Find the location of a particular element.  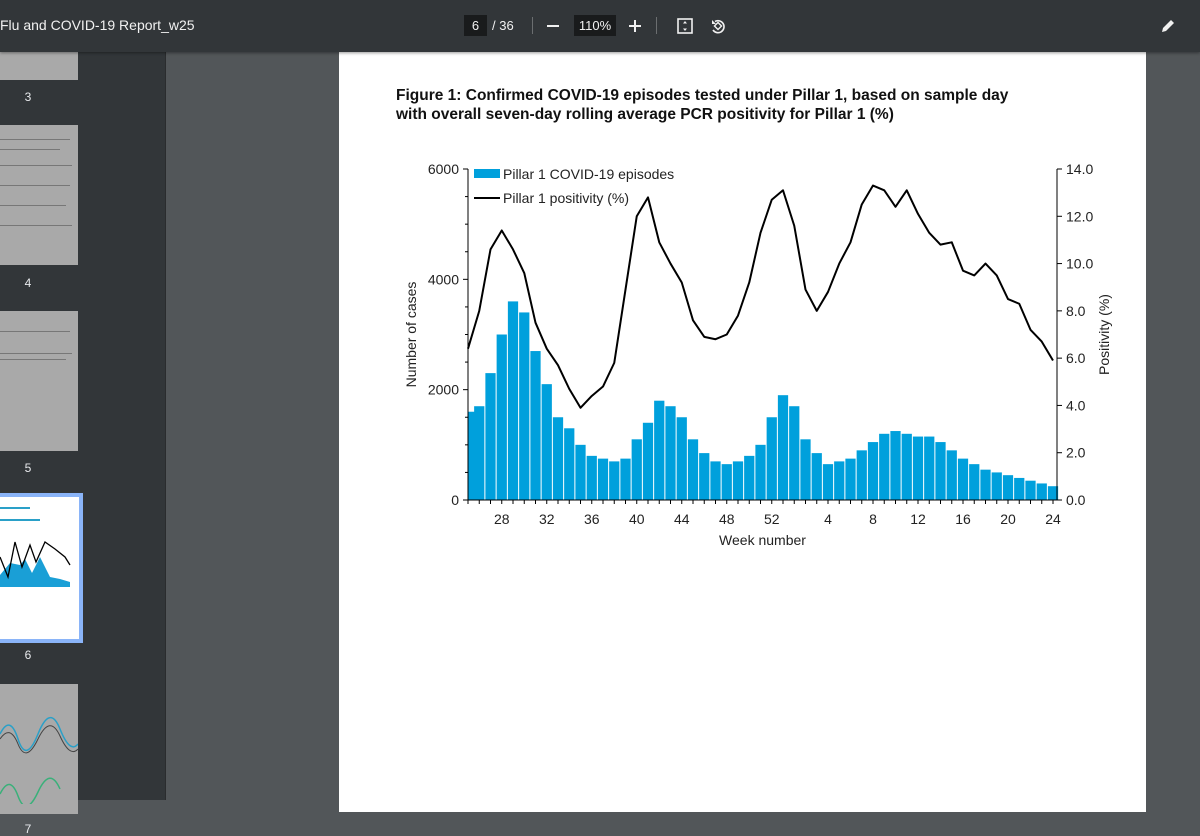

y-tick-label: 6000 is located at coordinates (443, 169).